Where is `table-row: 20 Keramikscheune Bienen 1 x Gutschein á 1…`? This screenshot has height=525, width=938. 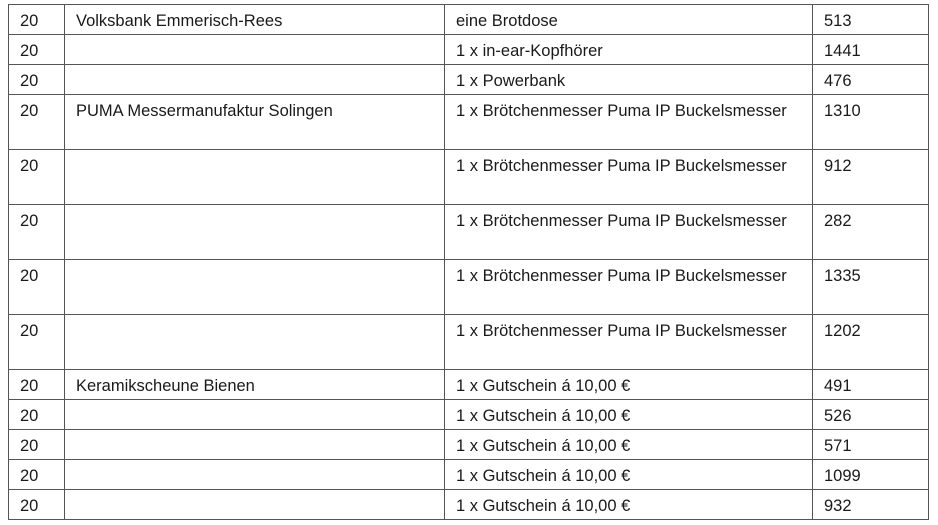 table-row: 20 Keramikscheune Bienen 1 x Gutschein á 1… is located at coordinates (468, 384).